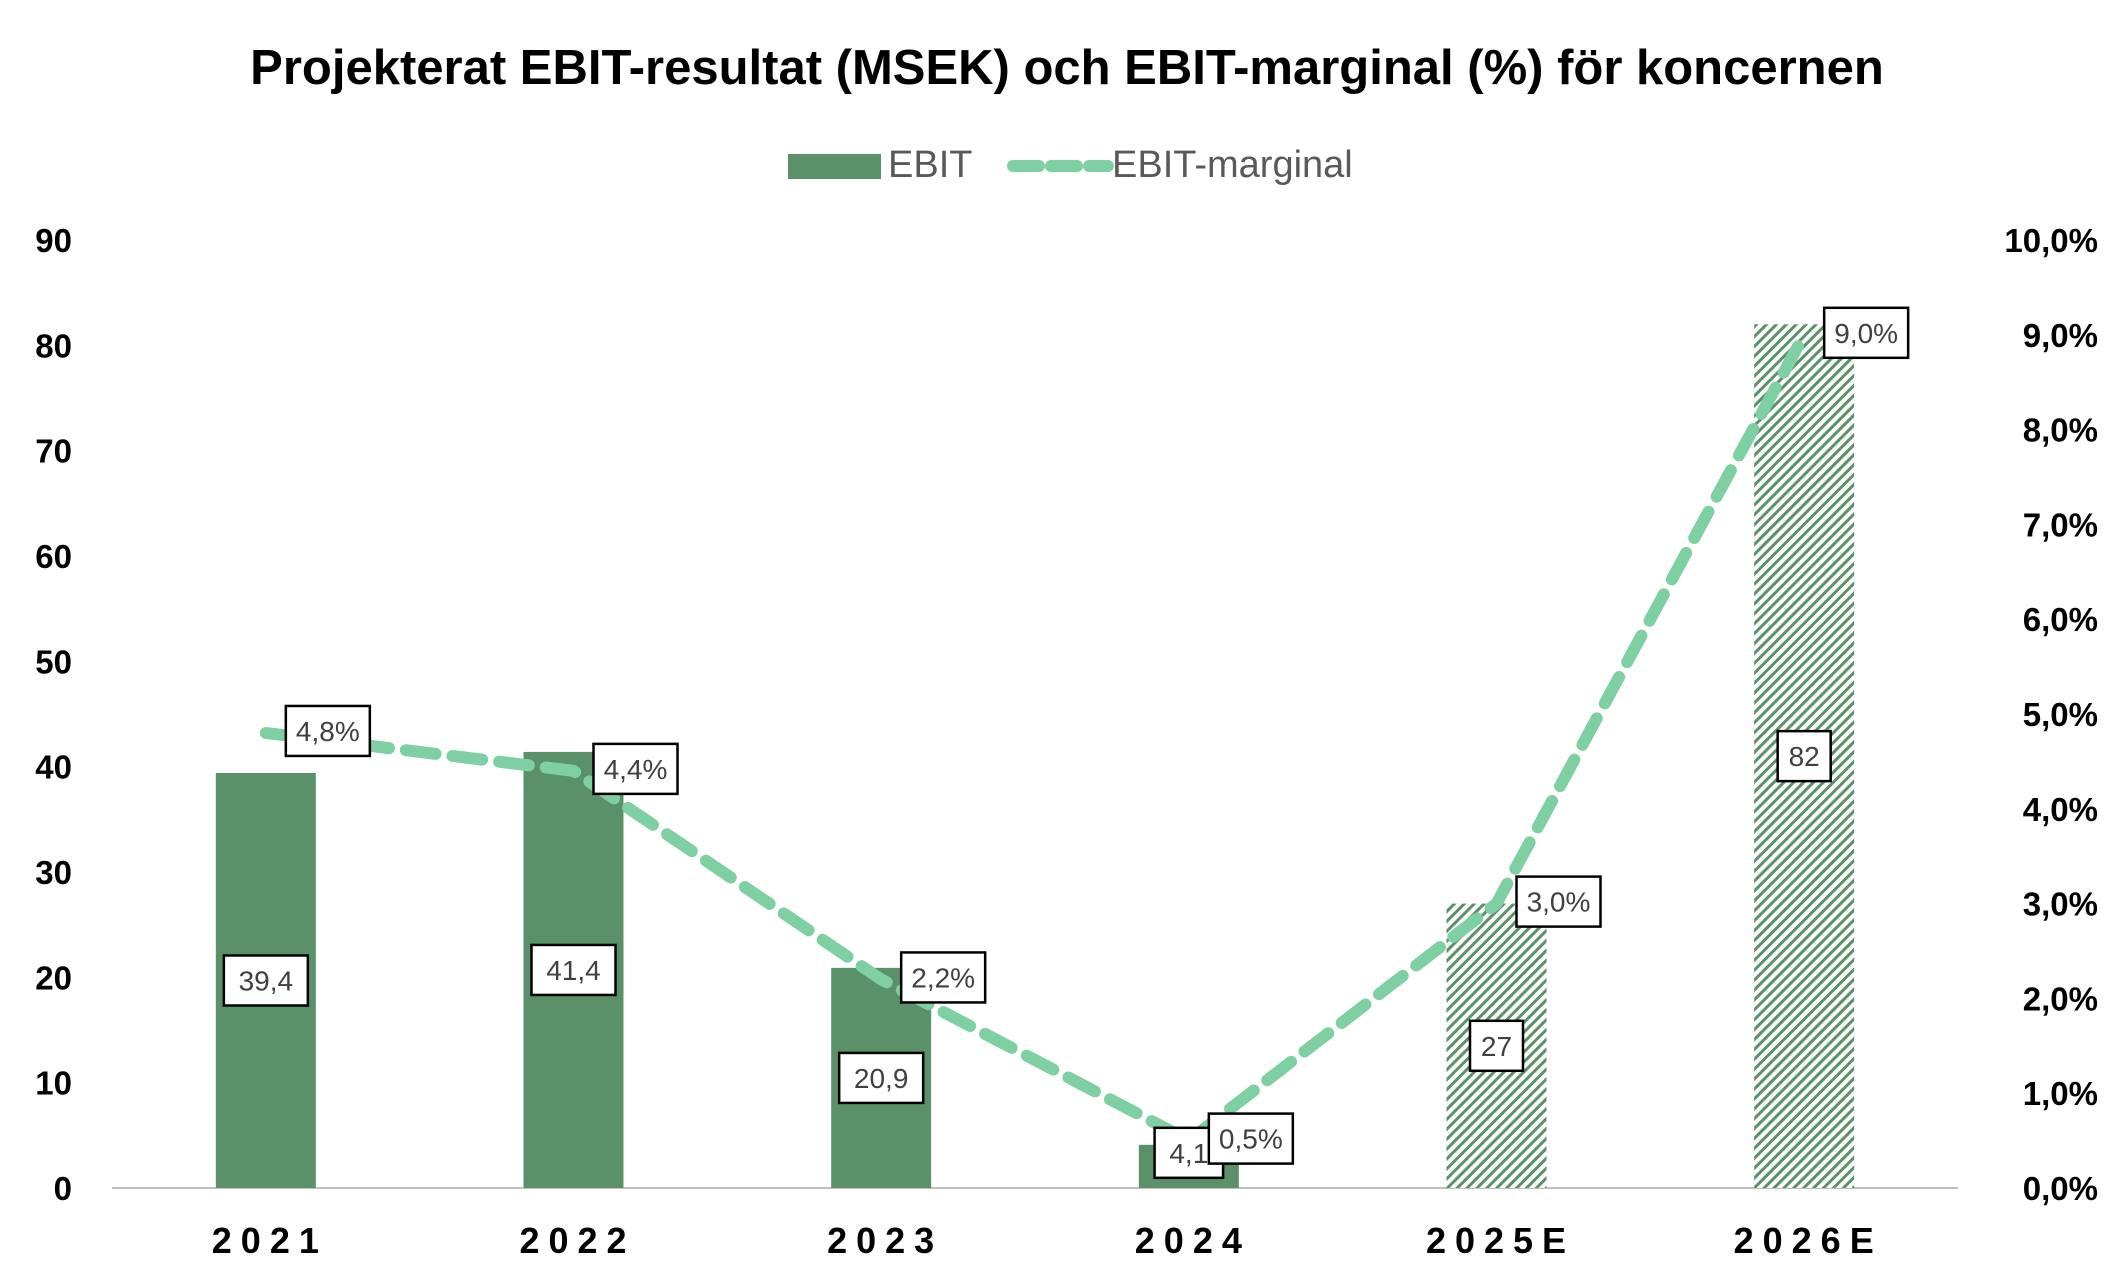 The image size is (2112, 1287). I want to click on bar-value-label-text: 39,4, so click(266, 980).